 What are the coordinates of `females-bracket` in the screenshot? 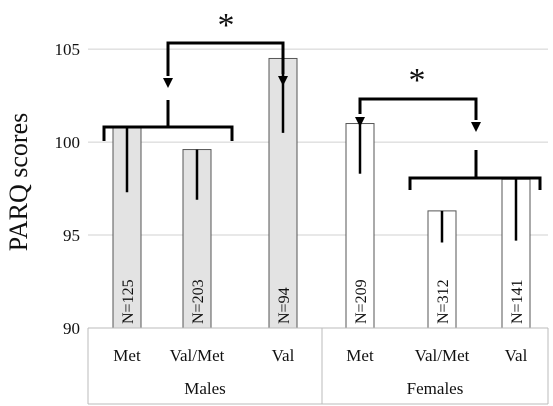 It's located at (475, 178).